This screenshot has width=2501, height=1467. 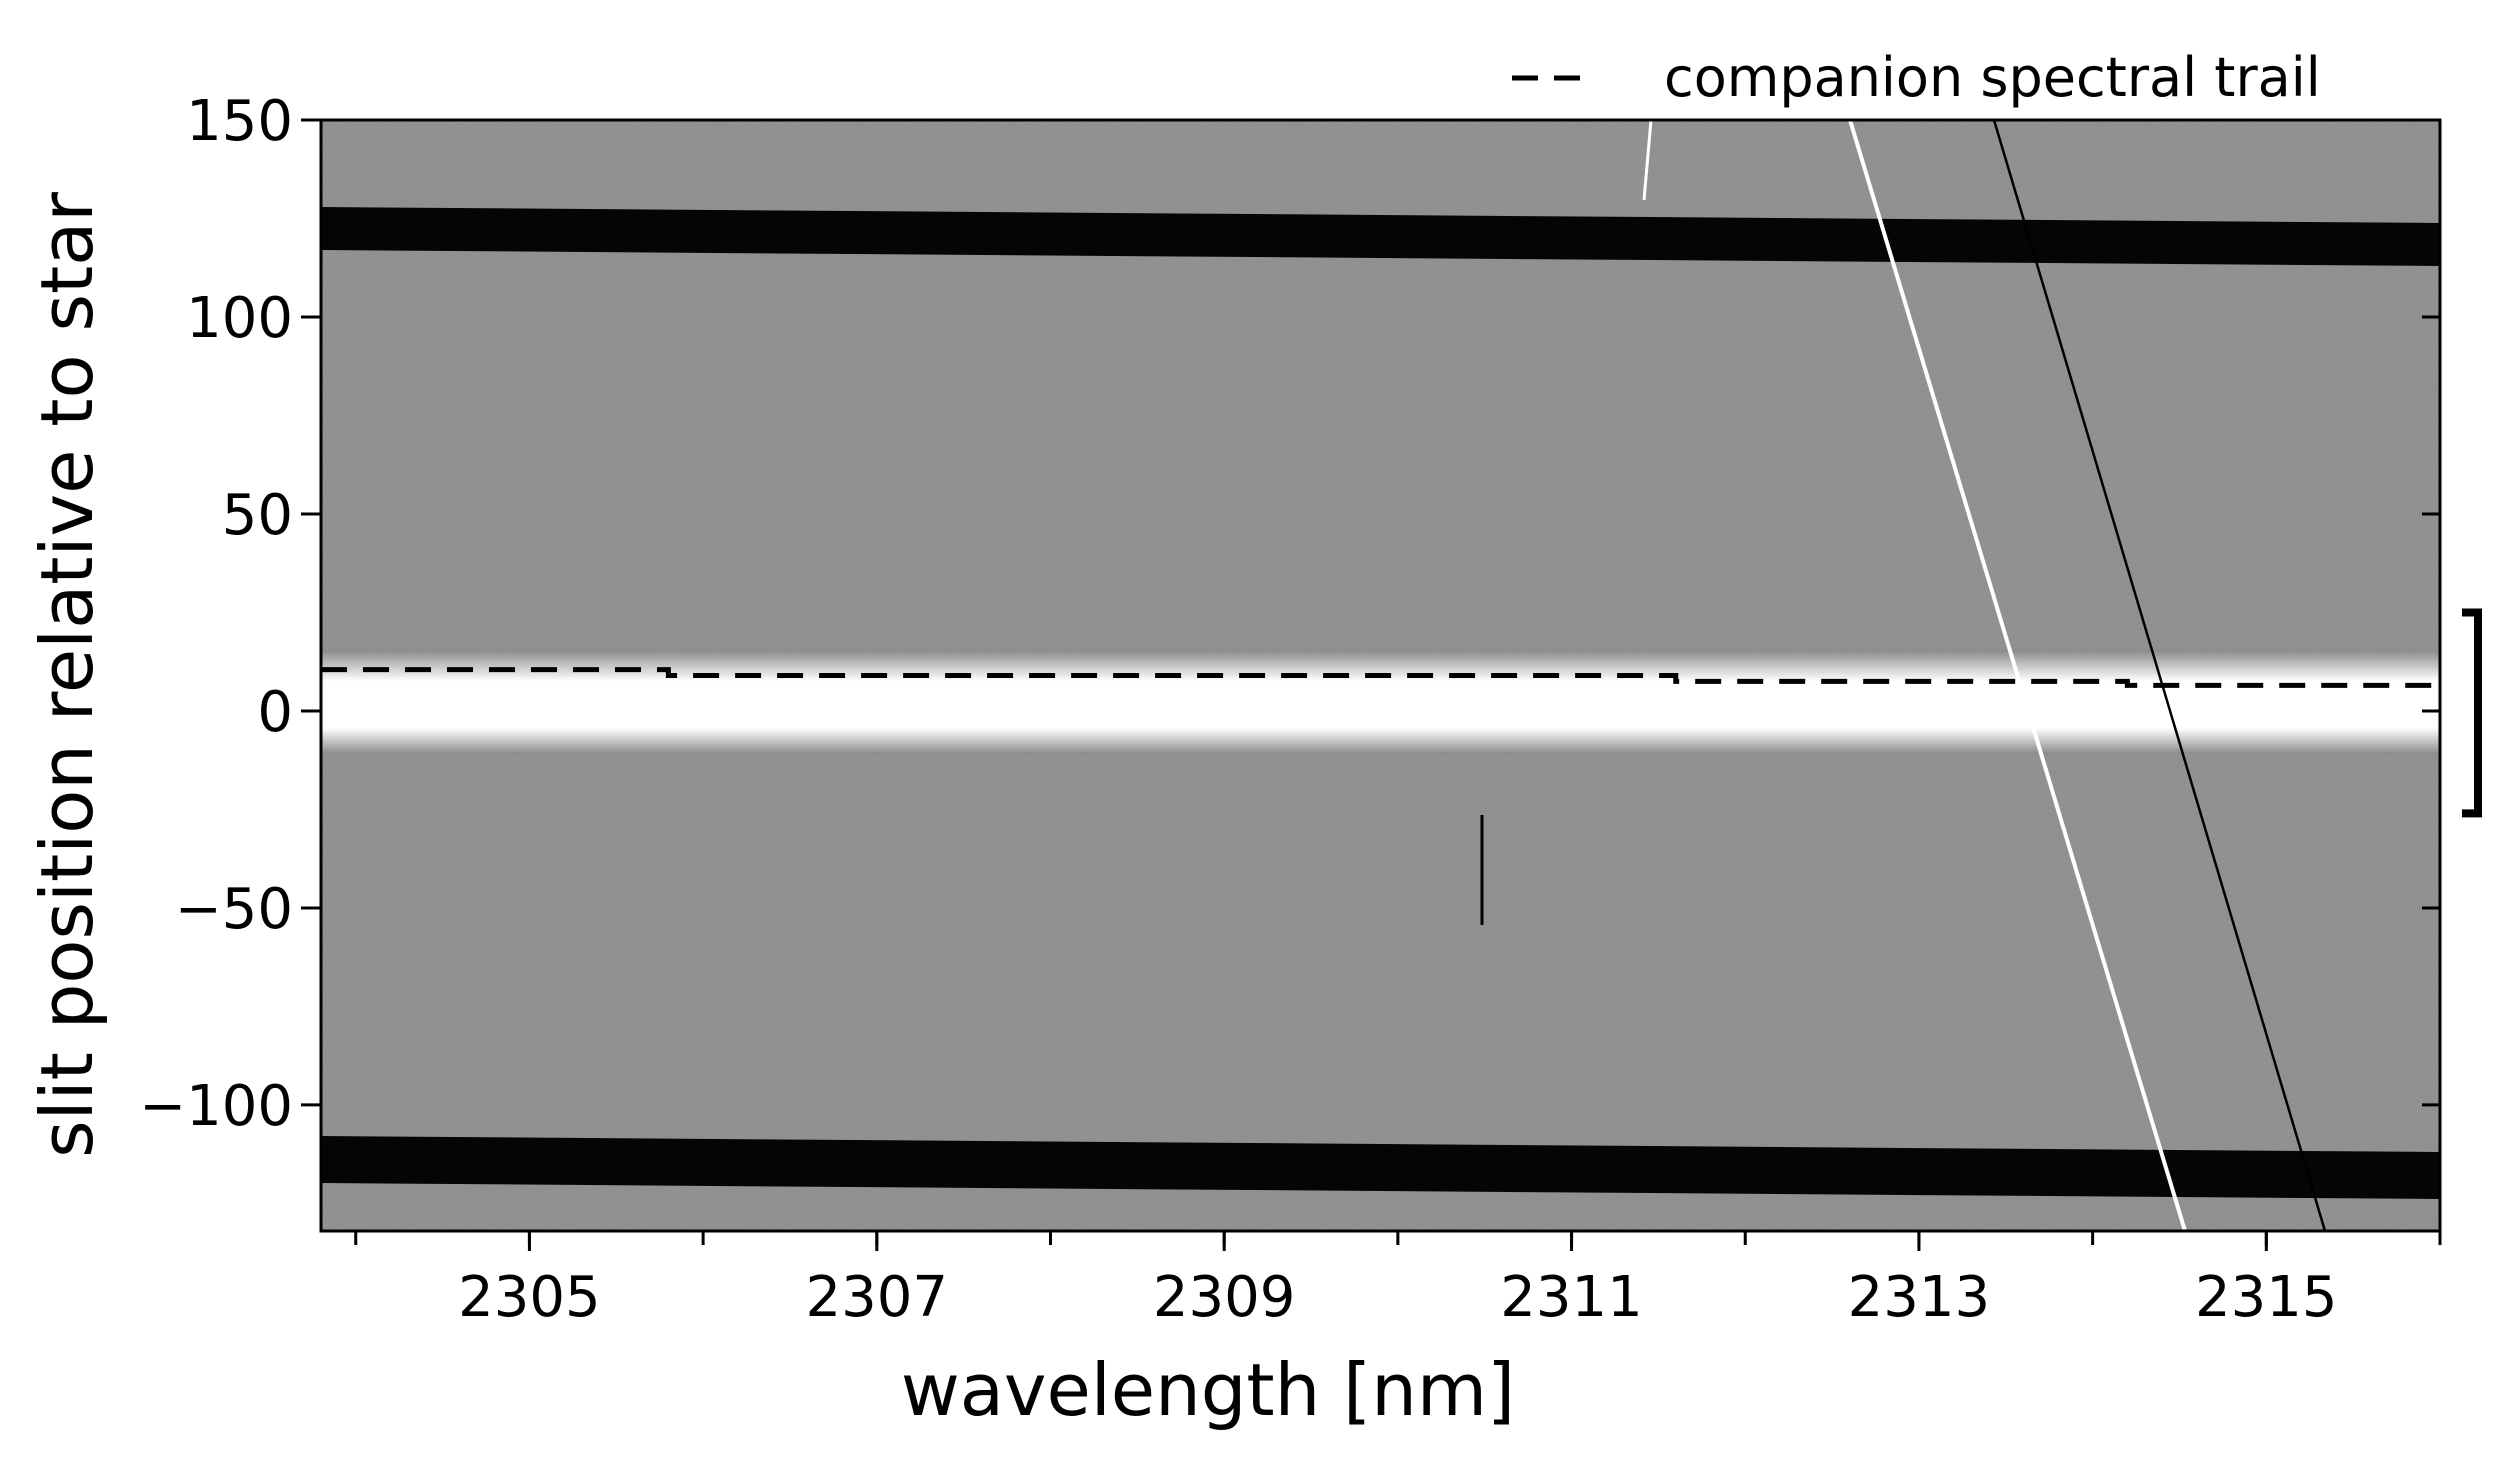 What do you see at coordinates (1919, 1297) in the screenshot?
I see `x-tick-label: 2313` at bounding box center [1919, 1297].